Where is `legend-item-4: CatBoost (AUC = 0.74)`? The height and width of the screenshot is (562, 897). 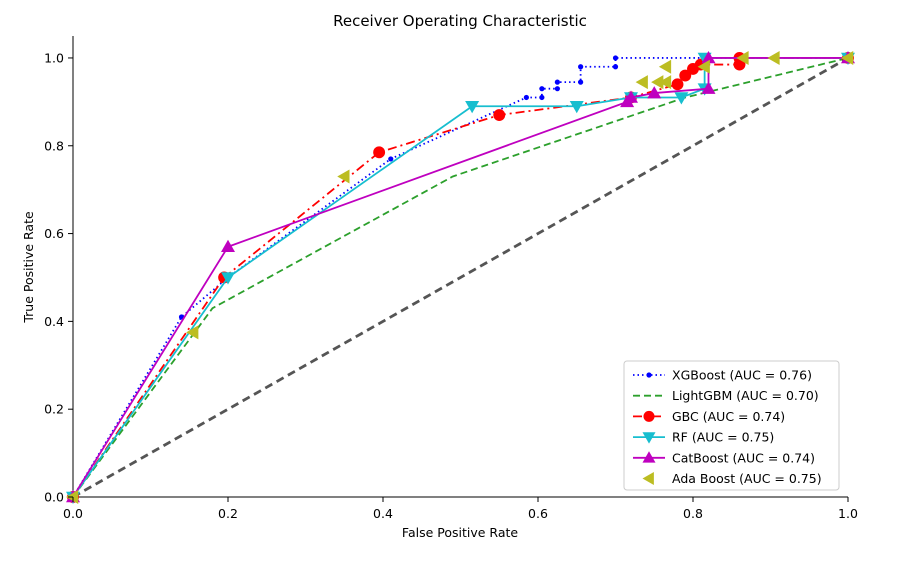
legend-item-4: CatBoost (AUC = 0.74) is located at coordinates (724, 457).